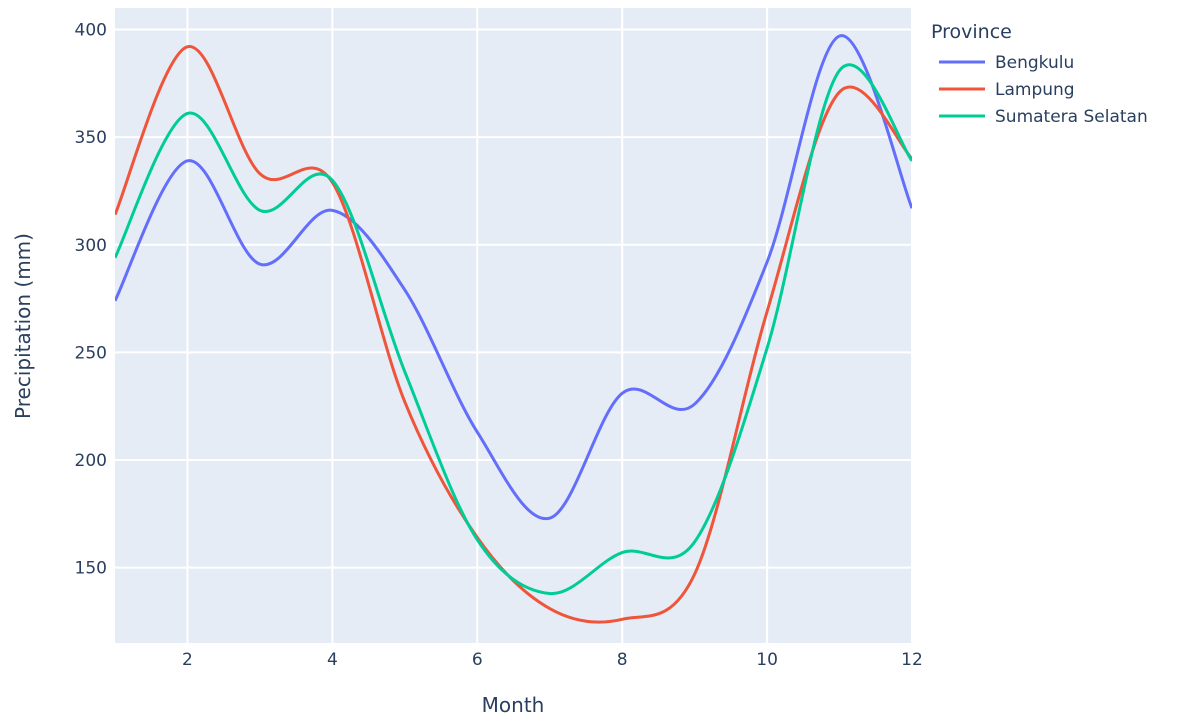 This screenshot has width=1190, height=721. I want to click on x-tick-label: 8, so click(622, 660).